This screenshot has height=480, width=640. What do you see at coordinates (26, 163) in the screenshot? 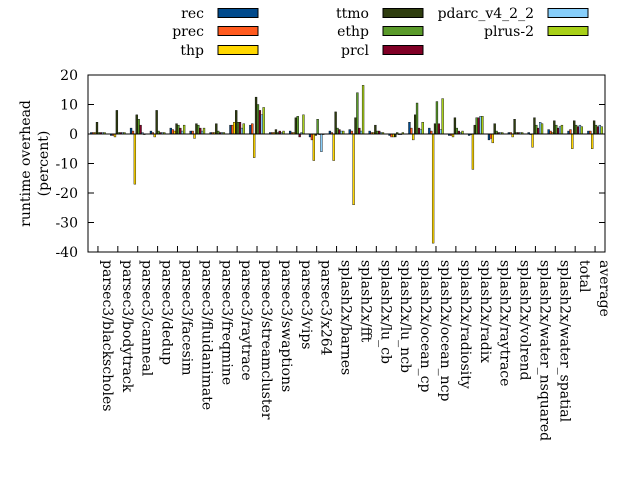
I see `y-axis-label-line1: runtime overhead` at bounding box center [26, 163].